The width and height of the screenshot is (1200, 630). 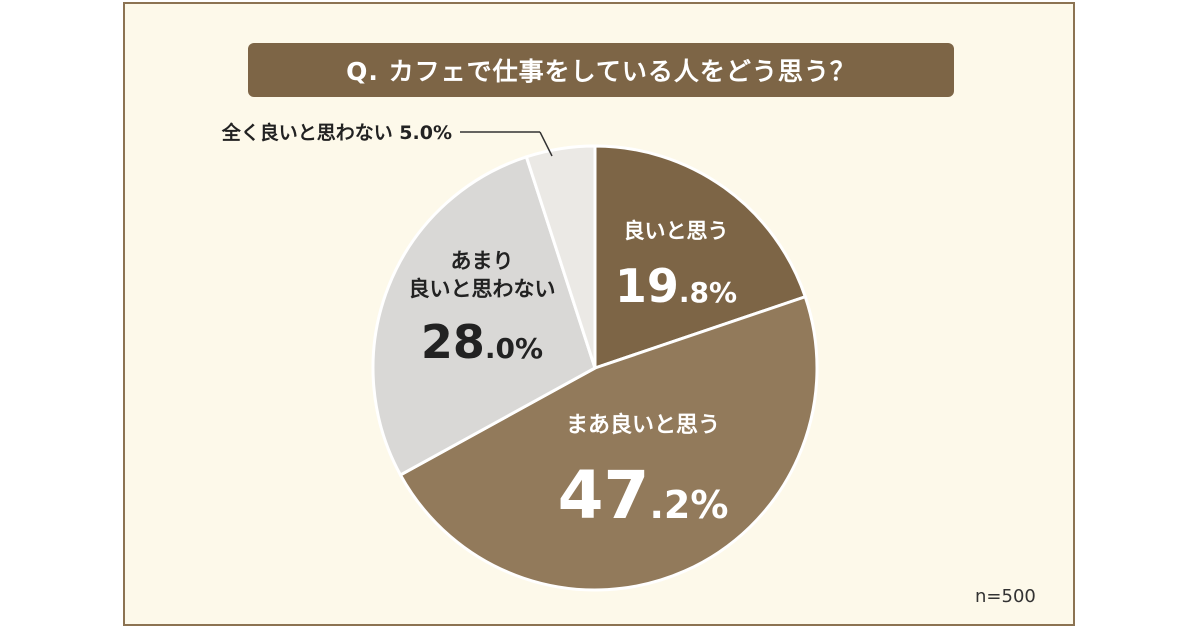 I want to click on slice-value-0: 19.8%, so click(x=676, y=286).